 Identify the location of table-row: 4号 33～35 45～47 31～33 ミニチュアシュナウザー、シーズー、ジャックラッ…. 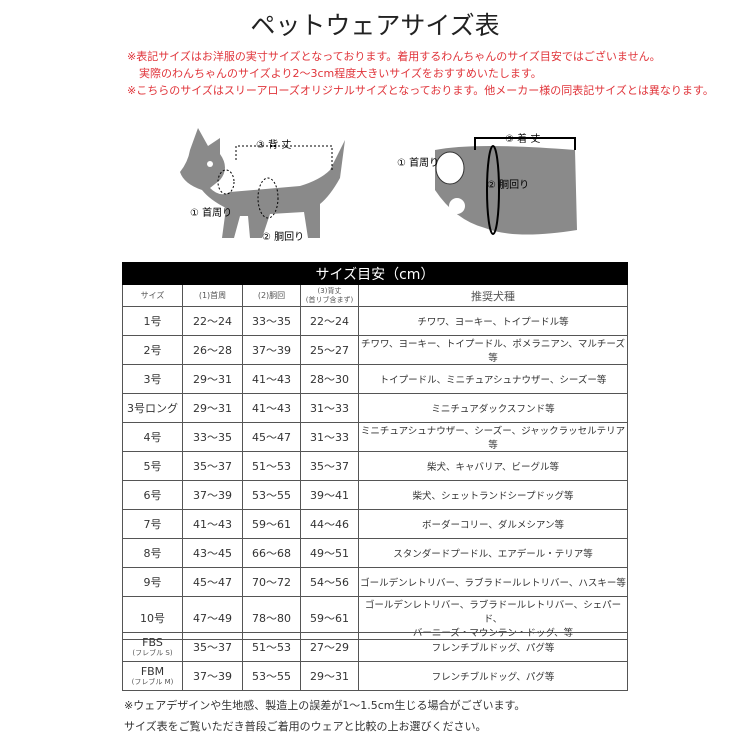
(375, 437).